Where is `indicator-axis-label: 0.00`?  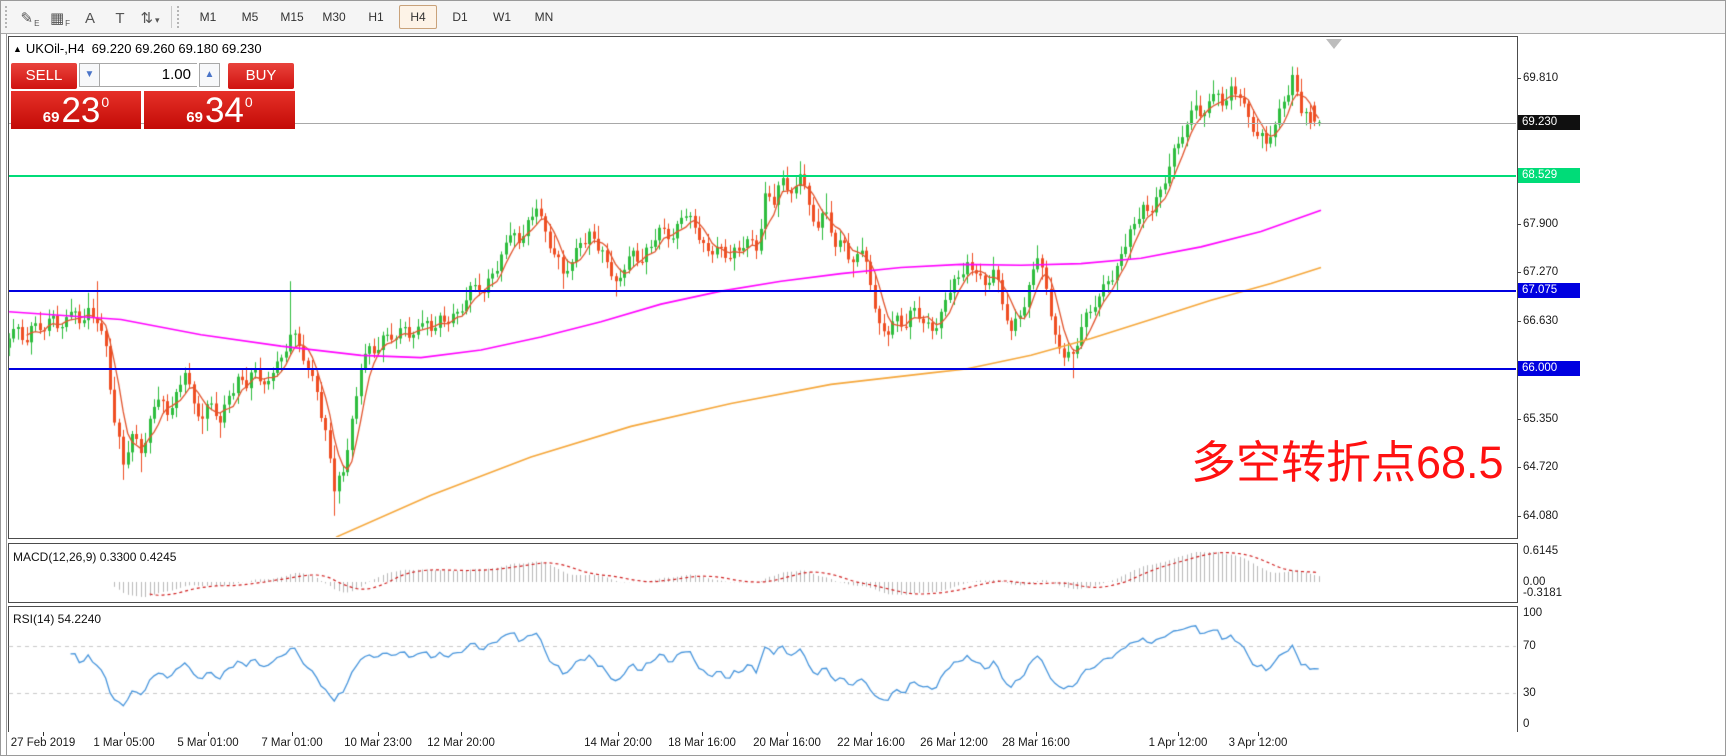 indicator-axis-label: 0.00 is located at coordinates (1534, 582).